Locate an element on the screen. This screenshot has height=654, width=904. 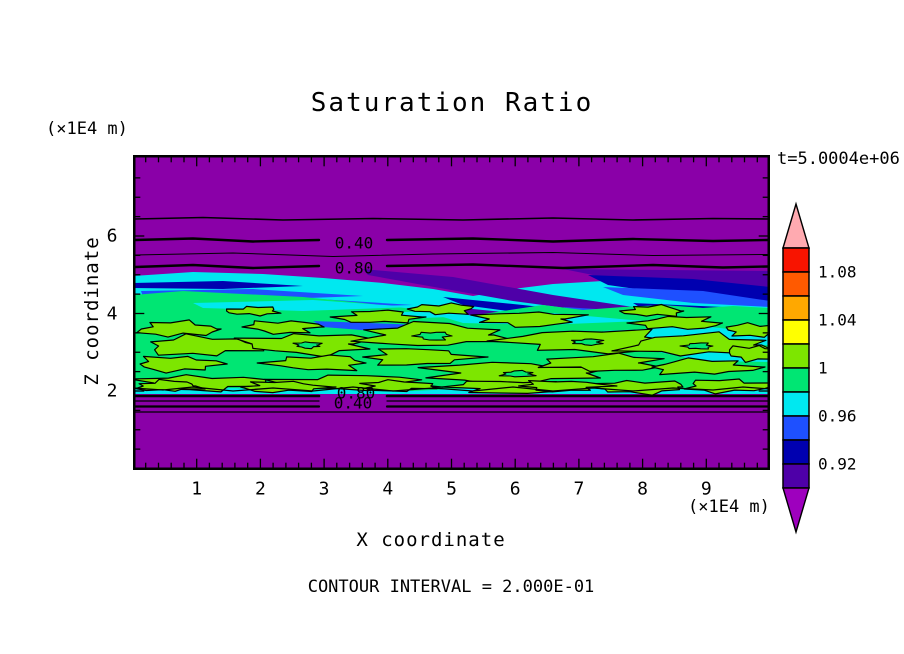
colorbar-tick-label-1.08: 1.08 is located at coordinates (837, 272).